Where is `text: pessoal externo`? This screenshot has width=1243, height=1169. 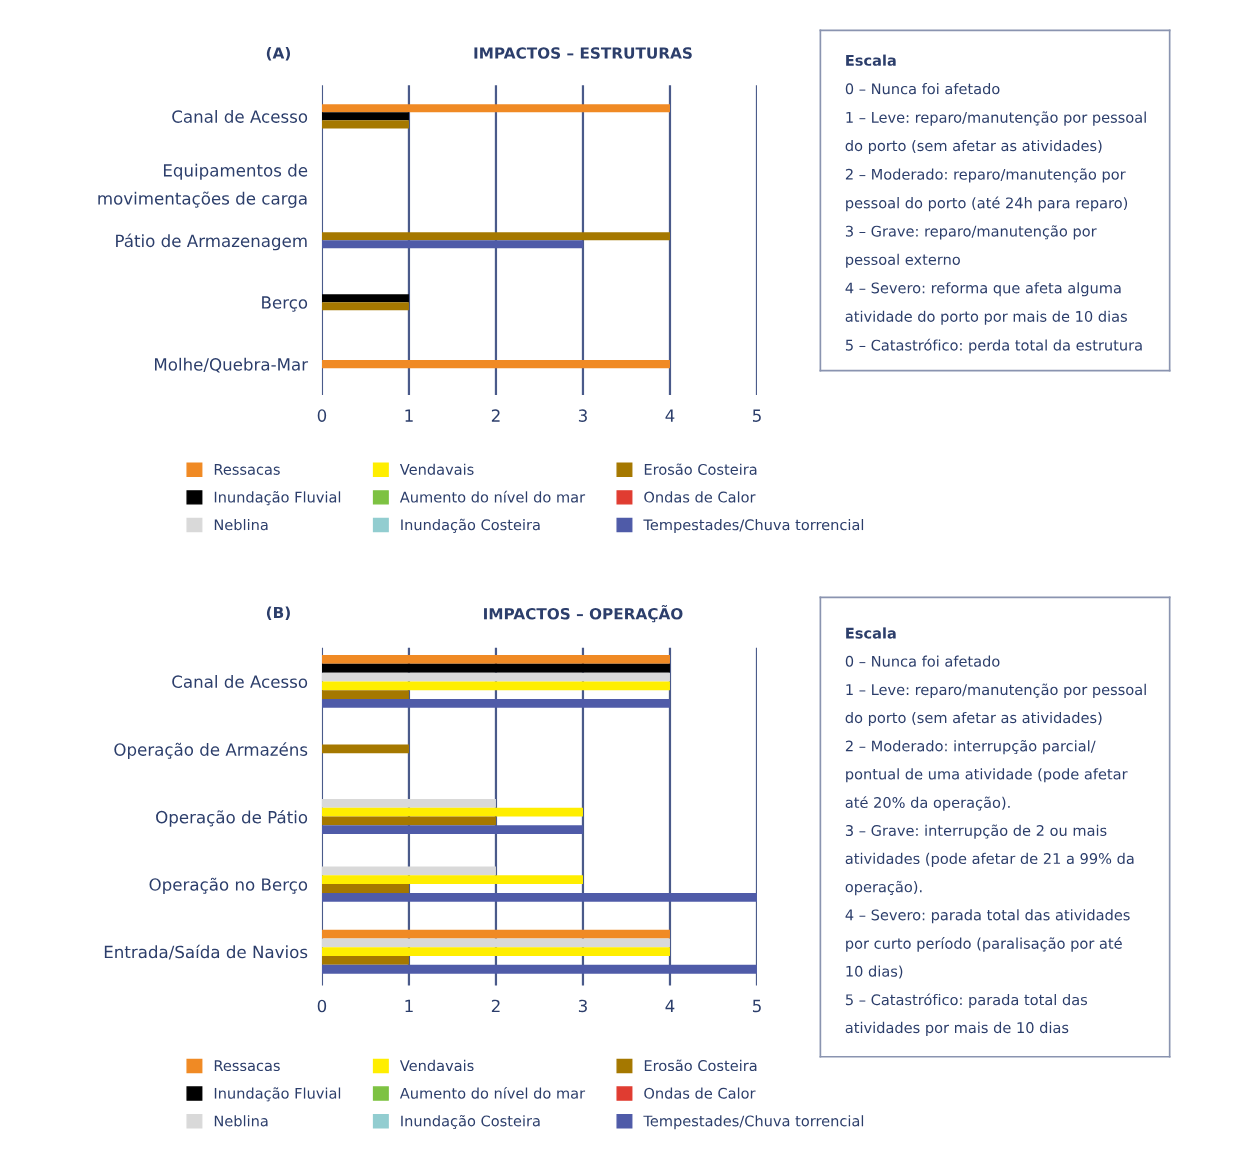 text: pessoal externo is located at coordinates (903, 260).